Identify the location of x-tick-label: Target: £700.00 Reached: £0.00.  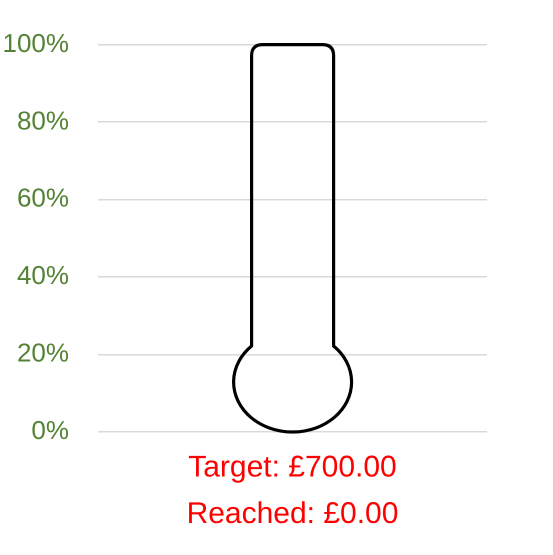
(292, 490).